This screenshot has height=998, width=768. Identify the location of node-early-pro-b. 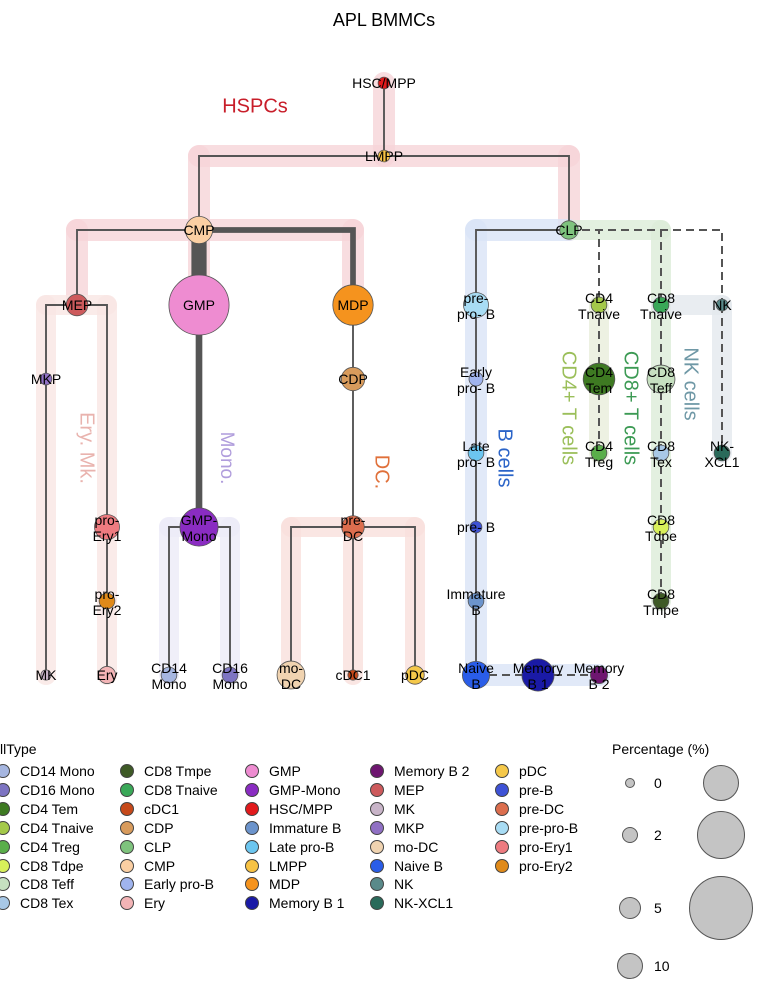
(476, 379).